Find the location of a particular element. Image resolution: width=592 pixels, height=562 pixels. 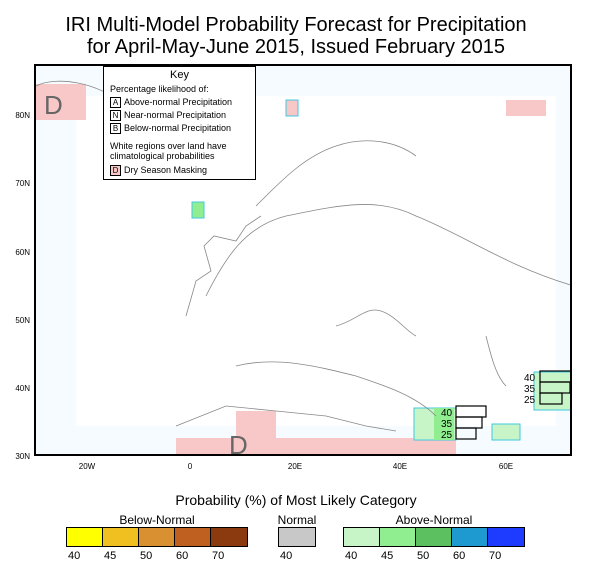

above-tick-40: 40 is located at coordinates (351, 556).